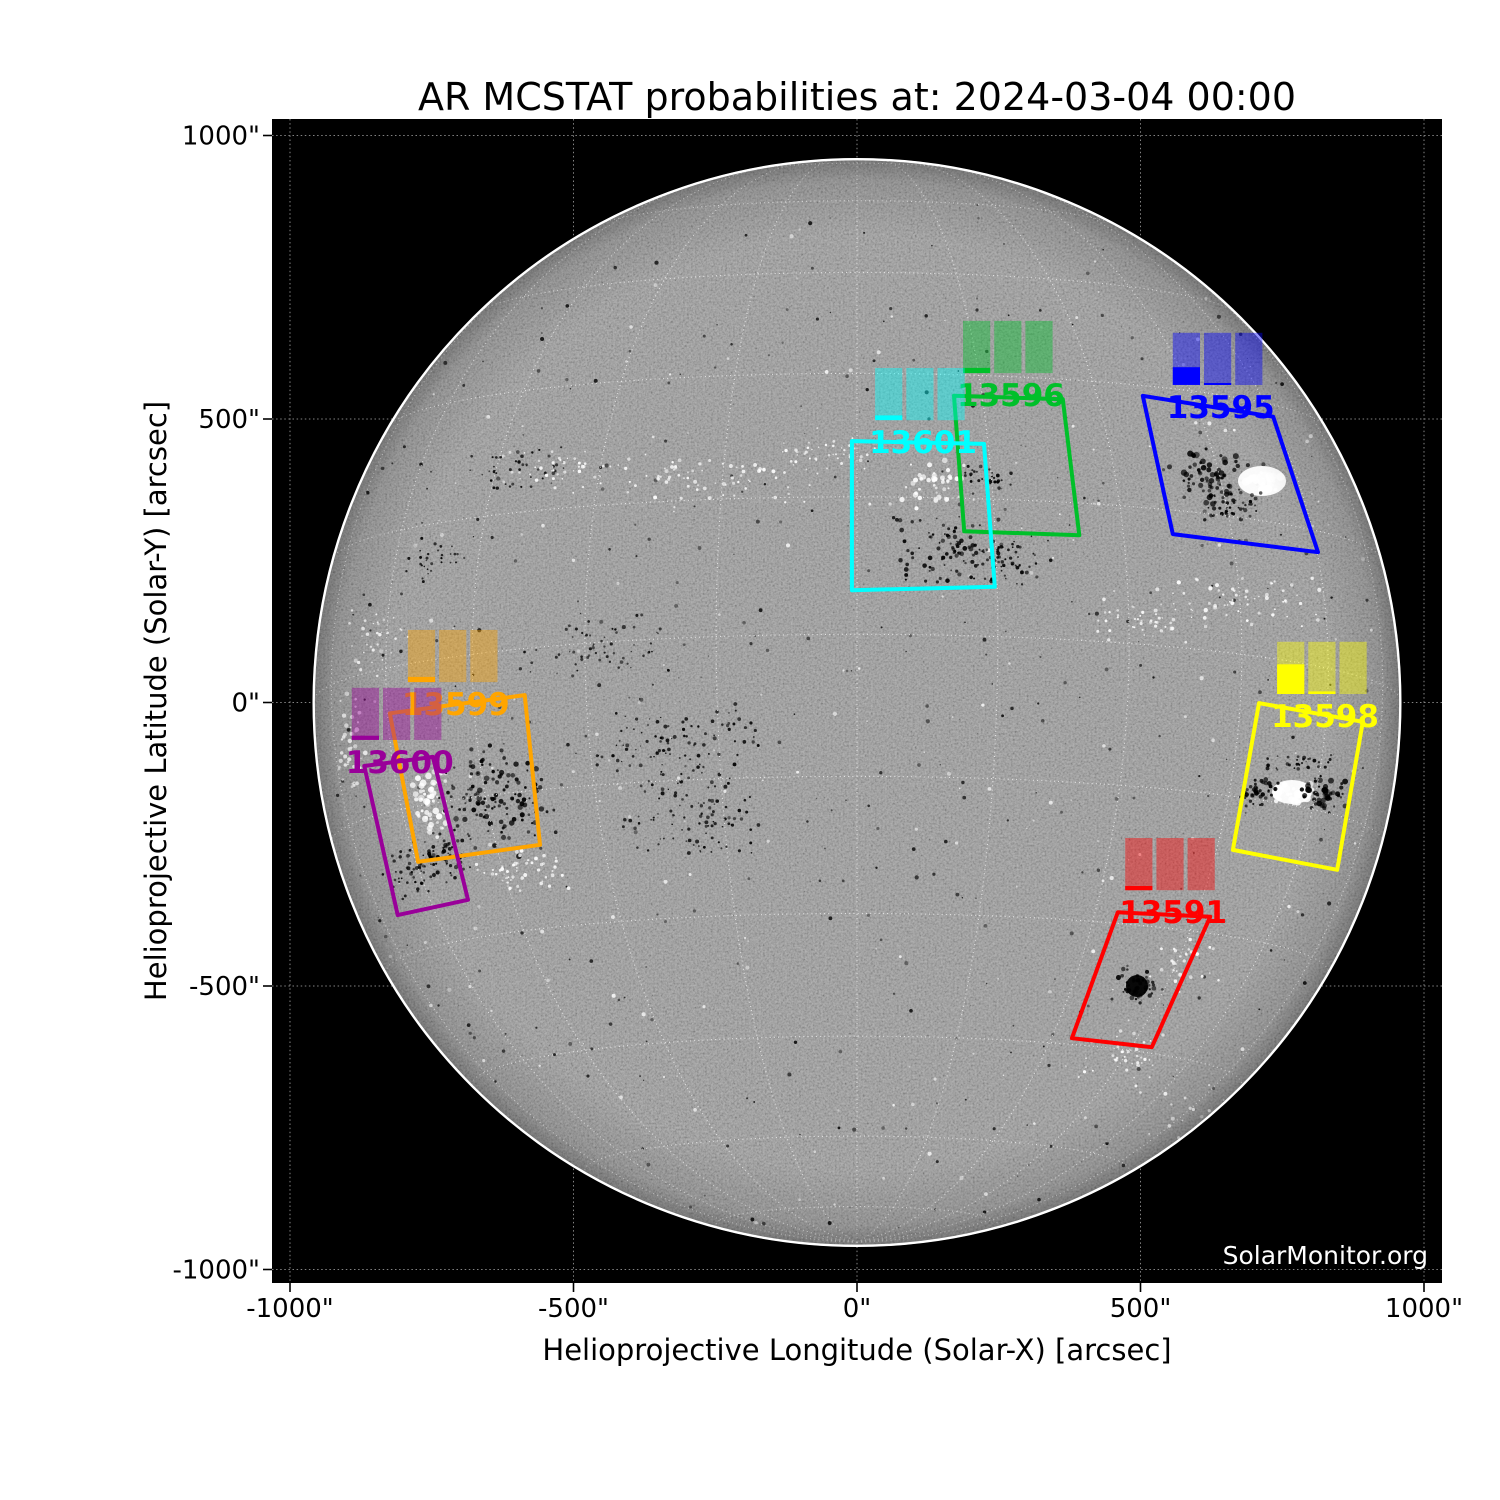  What do you see at coordinates (1173, 913) in the screenshot?
I see `ar-label-13591: 13591` at bounding box center [1173, 913].